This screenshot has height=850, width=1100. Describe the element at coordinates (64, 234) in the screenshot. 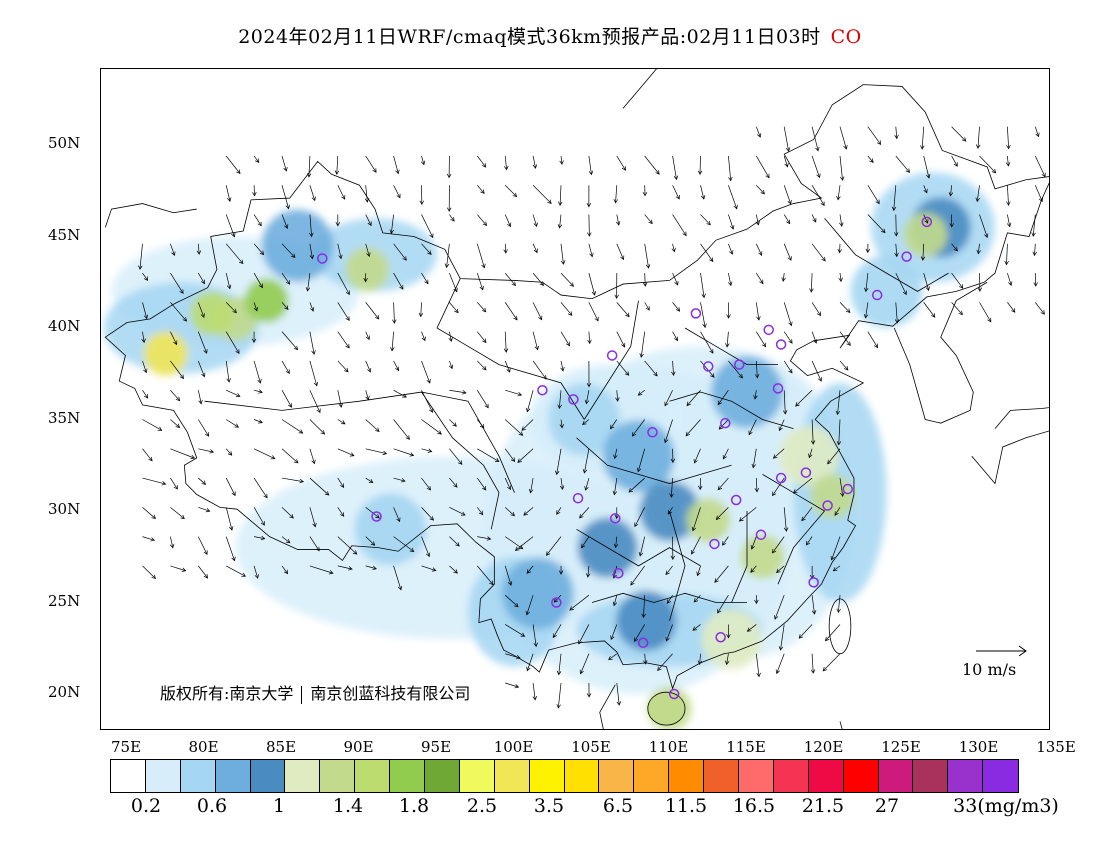

I see `lat-label: 45N` at that location.